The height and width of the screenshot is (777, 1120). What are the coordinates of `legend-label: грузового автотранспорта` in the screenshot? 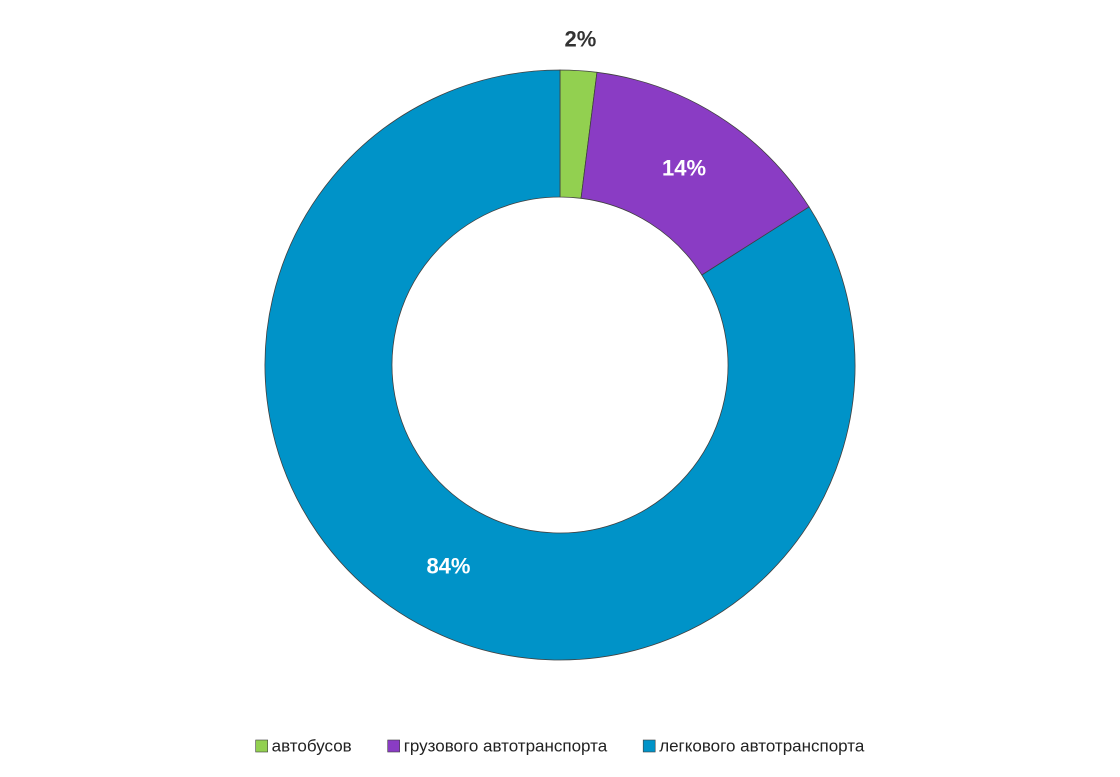 It's located at (506, 745).